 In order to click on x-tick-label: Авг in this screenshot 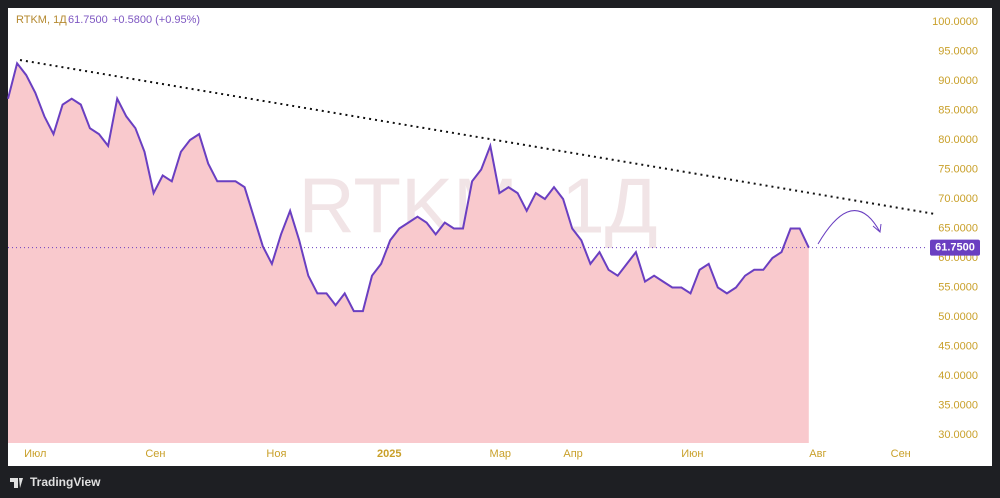, I will do `click(817, 454)`.